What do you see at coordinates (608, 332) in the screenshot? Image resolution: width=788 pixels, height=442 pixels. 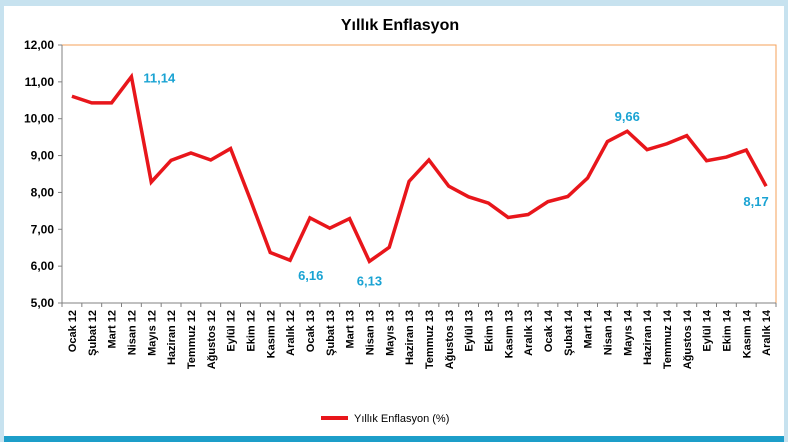 I see `x-tick-label: Nisan 14` at bounding box center [608, 332].